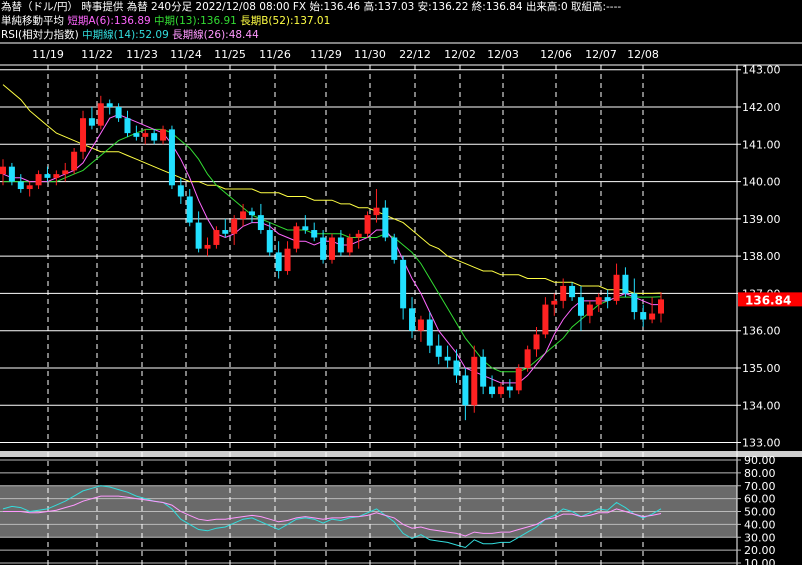 The width and height of the screenshot is (802, 565). What do you see at coordinates (230, 54) in the screenshot?
I see `date-tick-label: 11/25` at bounding box center [230, 54].